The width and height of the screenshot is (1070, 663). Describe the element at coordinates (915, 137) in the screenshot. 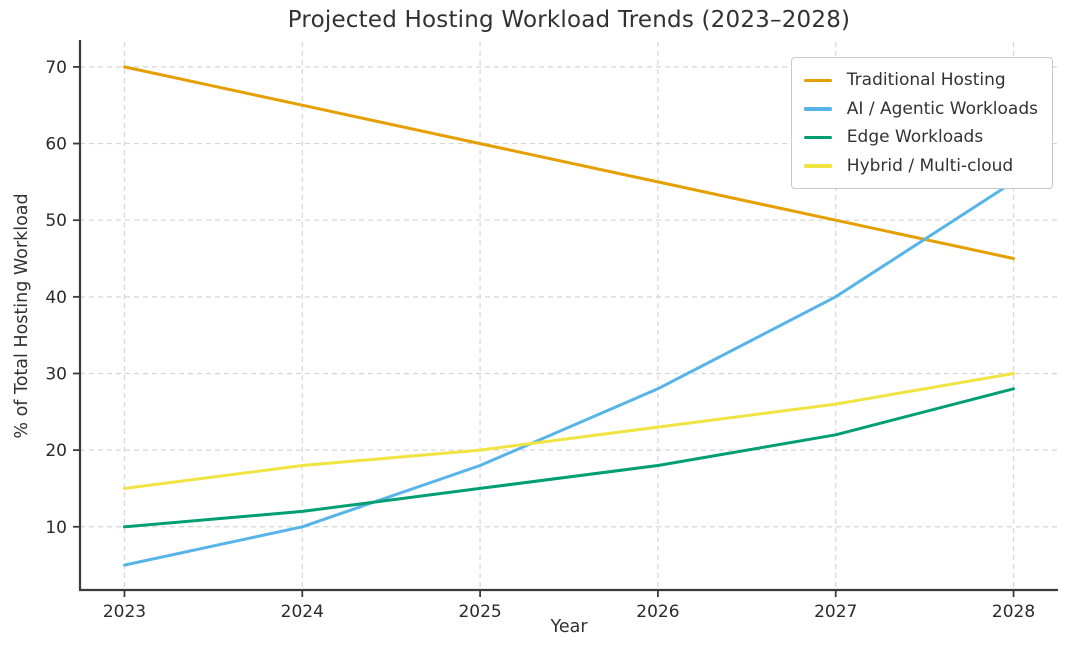

I see `legend-item-label: Edge Workloads` at that location.